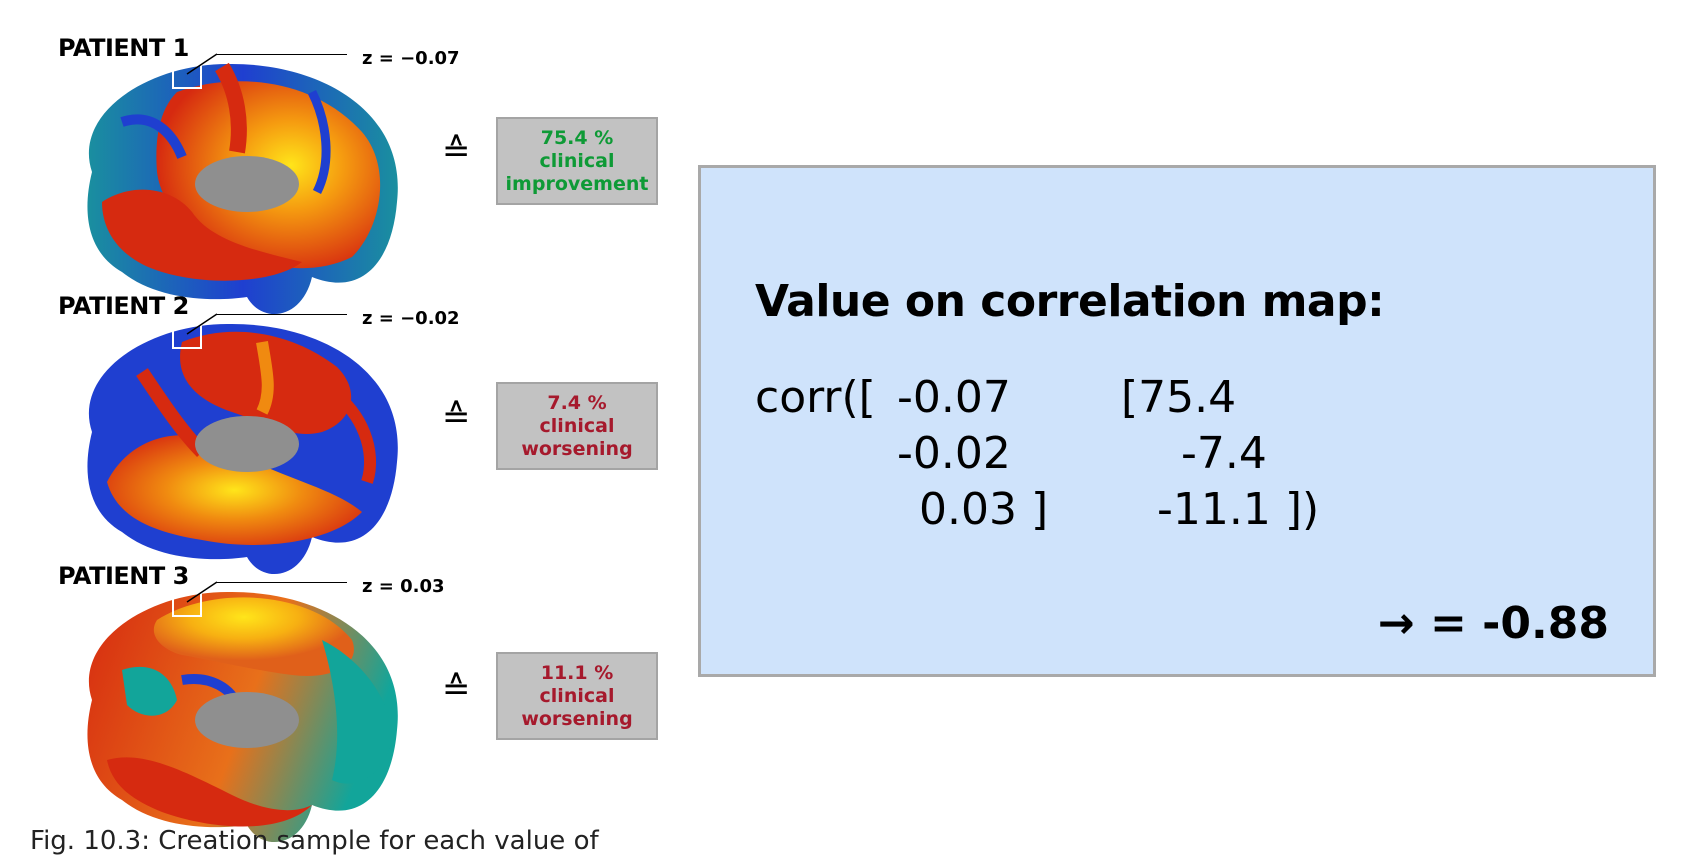 This screenshot has width=1682, height=856. I want to click on patient-3-outcome-value: 11.1 %, so click(577, 672).